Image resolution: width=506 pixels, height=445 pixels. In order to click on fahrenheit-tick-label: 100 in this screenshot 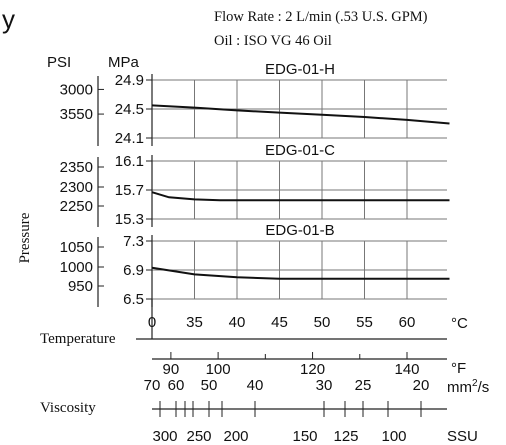, I will do `click(218, 369)`.